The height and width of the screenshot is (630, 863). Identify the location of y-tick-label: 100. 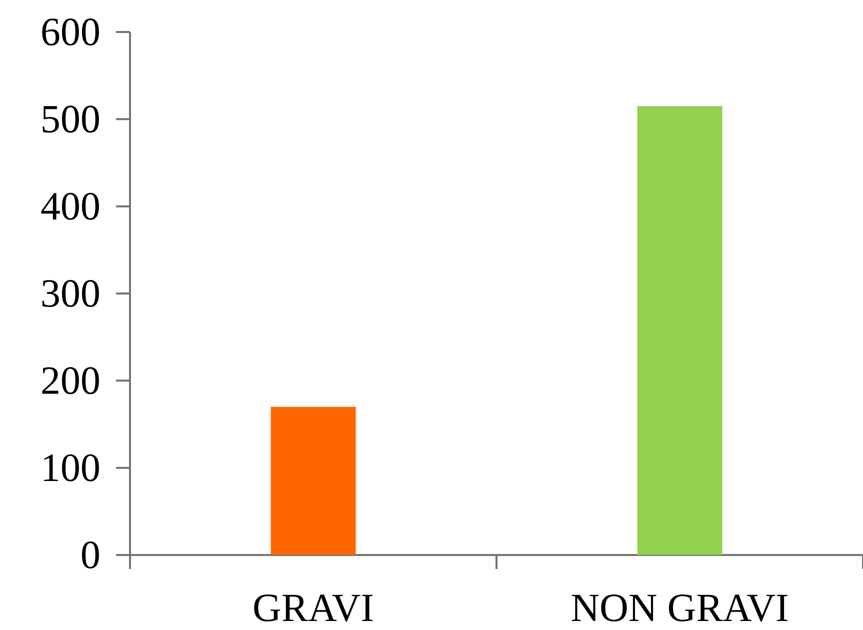
(71, 468).